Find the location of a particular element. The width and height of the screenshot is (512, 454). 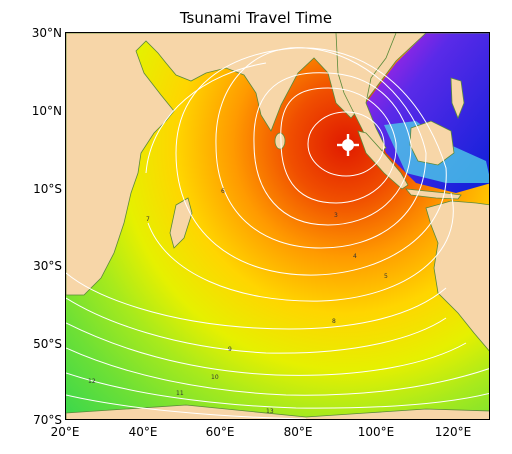

map-title: Tsunami Travel Time is located at coordinates (256, 18).